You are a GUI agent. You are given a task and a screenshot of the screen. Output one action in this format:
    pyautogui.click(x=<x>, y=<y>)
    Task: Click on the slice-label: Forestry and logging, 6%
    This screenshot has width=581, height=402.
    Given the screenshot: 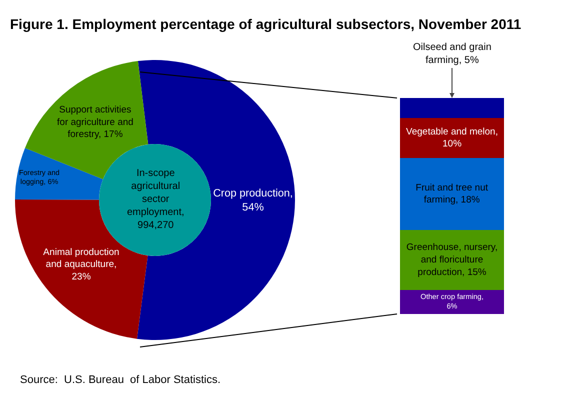 What is the action you would take?
    pyautogui.click(x=39, y=177)
    